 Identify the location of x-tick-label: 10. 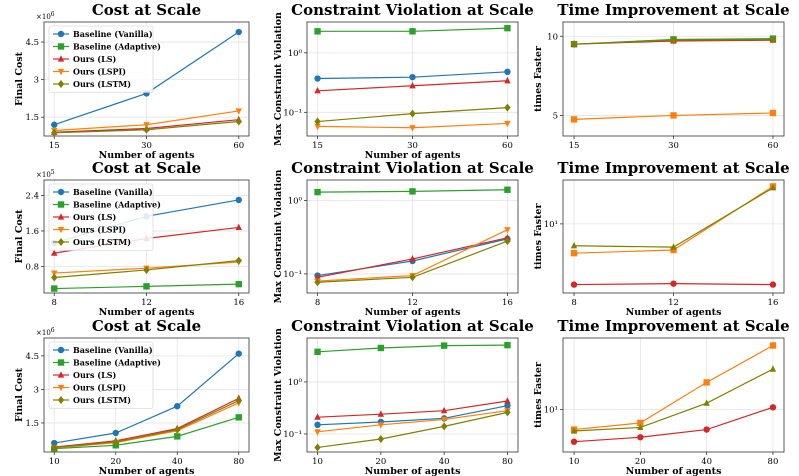
(54, 462).